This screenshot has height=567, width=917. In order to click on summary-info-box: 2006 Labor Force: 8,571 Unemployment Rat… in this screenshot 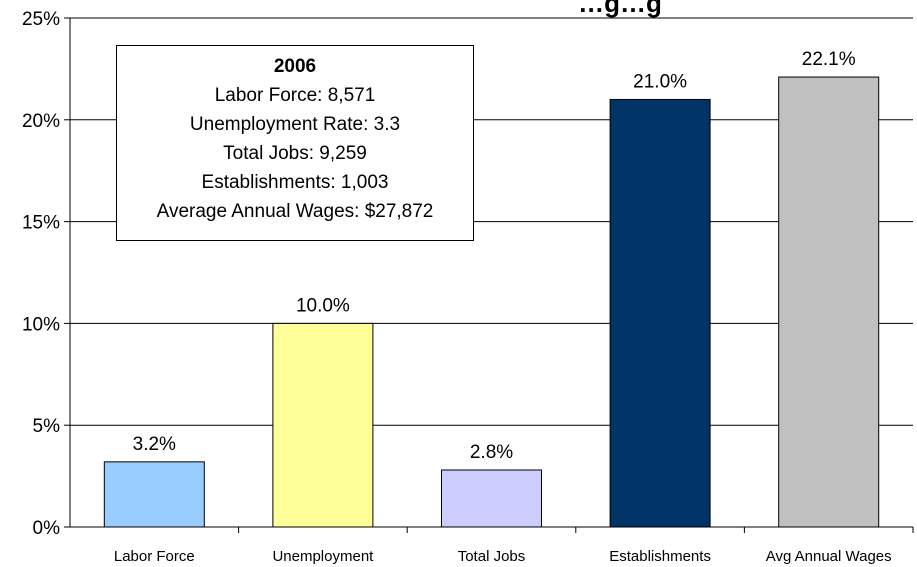, I will do `click(295, 143)`.